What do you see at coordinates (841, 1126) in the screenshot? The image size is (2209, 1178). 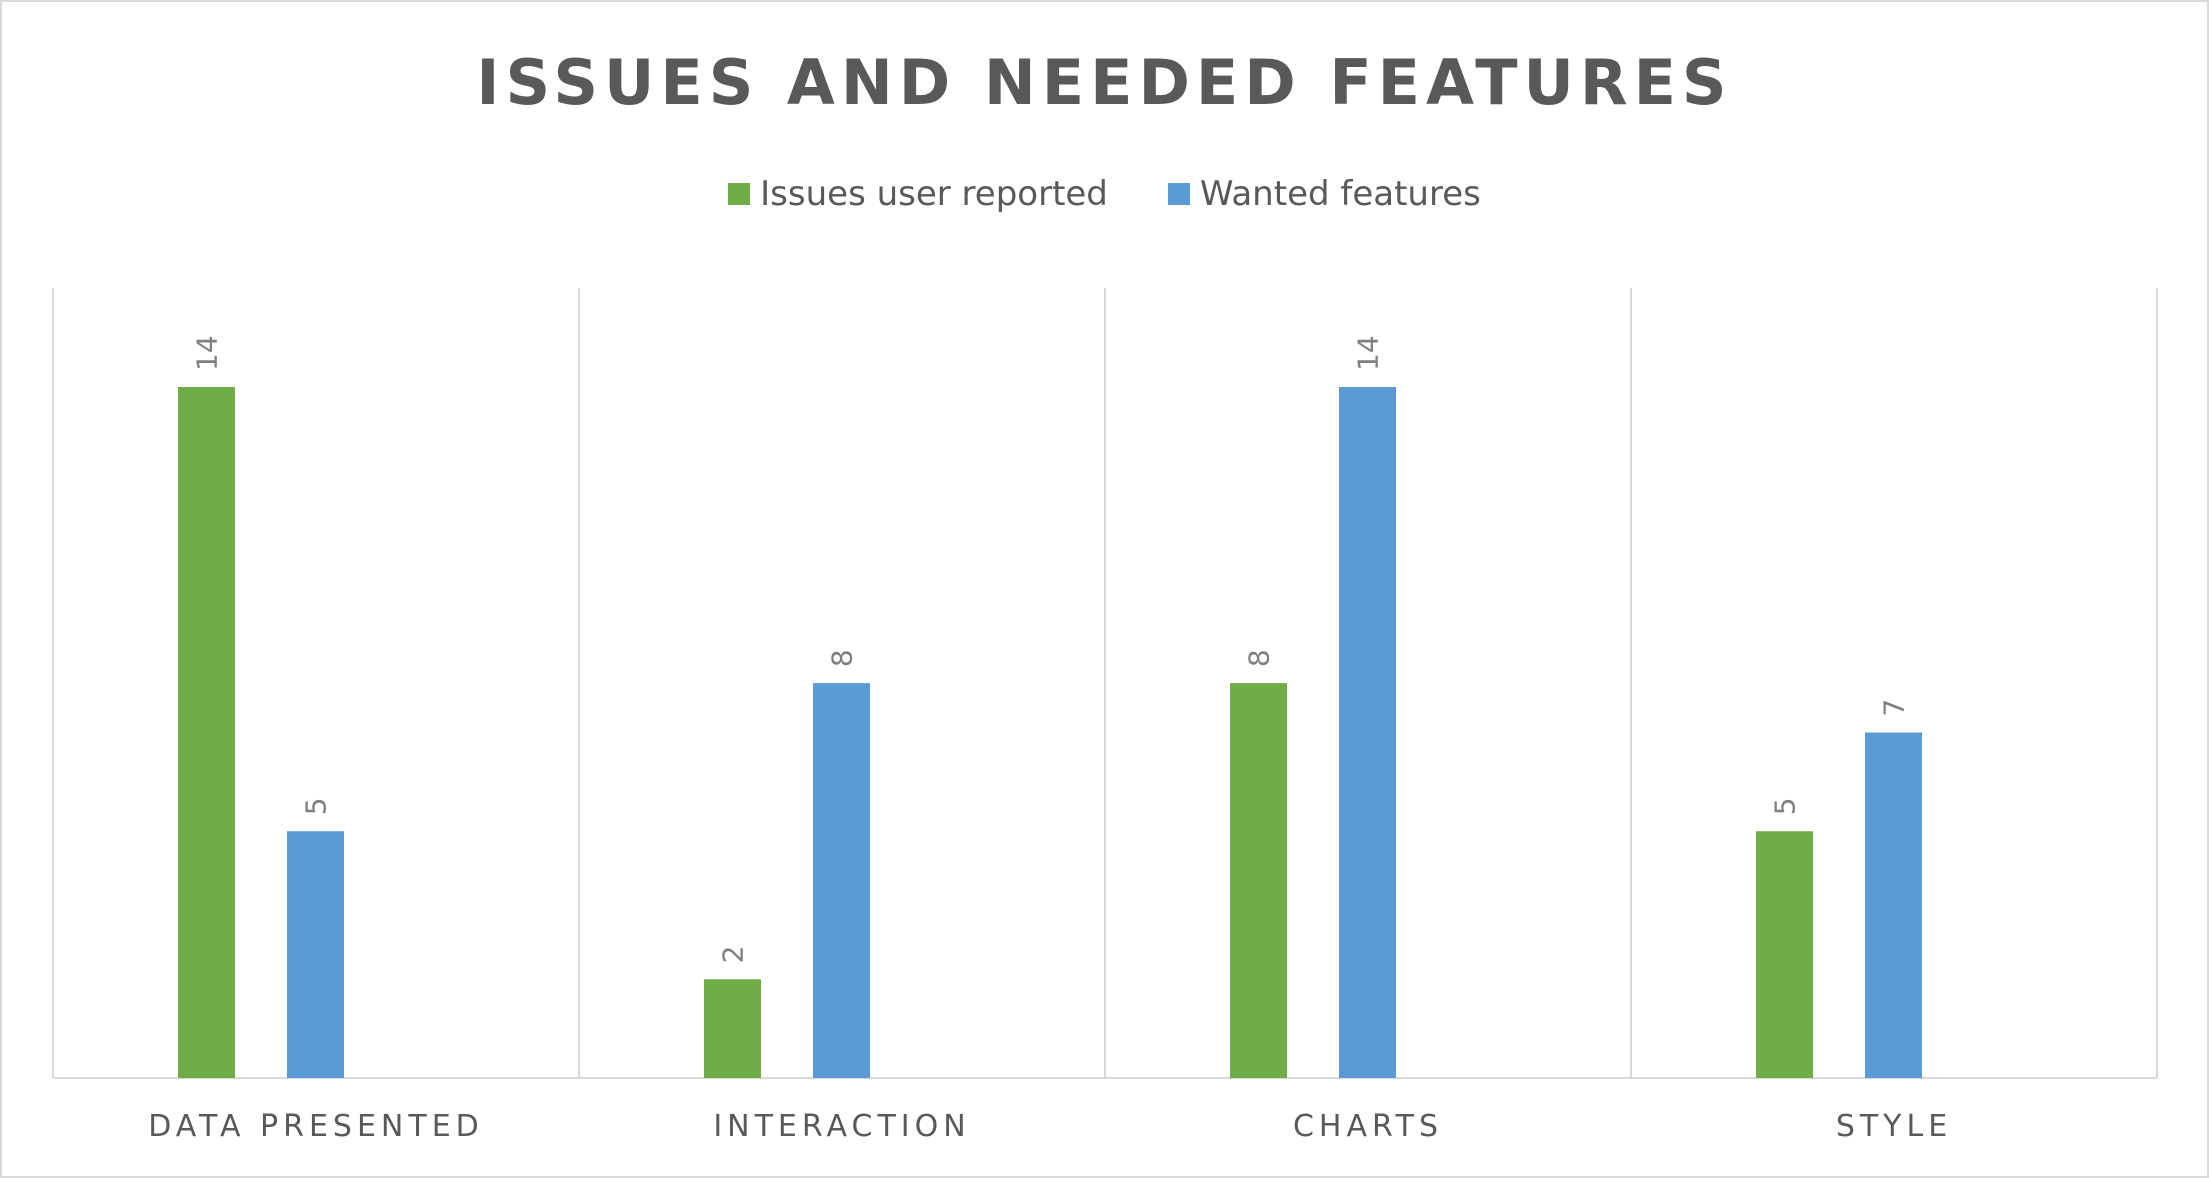 I see `category-label-1: INTERACTION` at bounding box center [841, 1126].